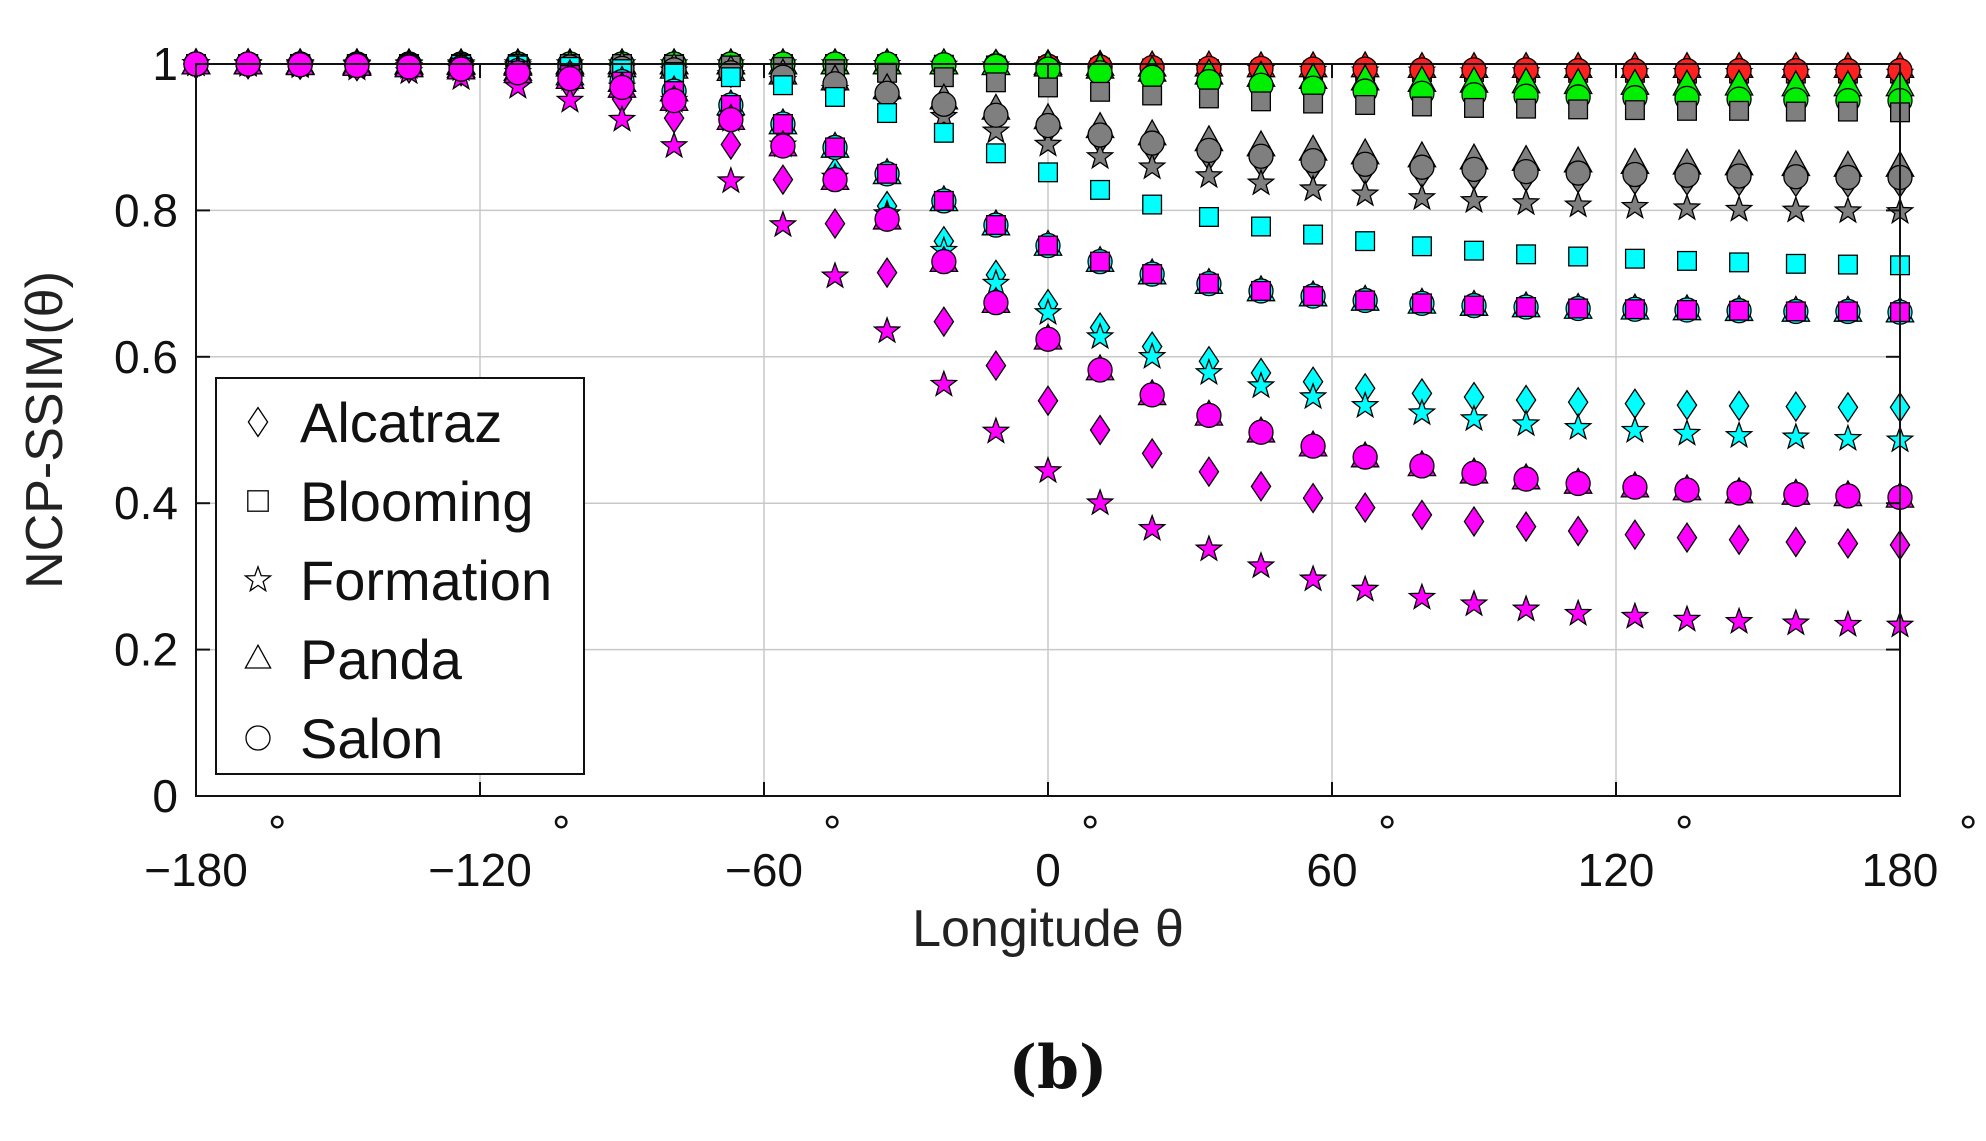  Describe the element at coordinates (371, 738) in the screenshot. I see `legend-label-salon: Salon` at that location.